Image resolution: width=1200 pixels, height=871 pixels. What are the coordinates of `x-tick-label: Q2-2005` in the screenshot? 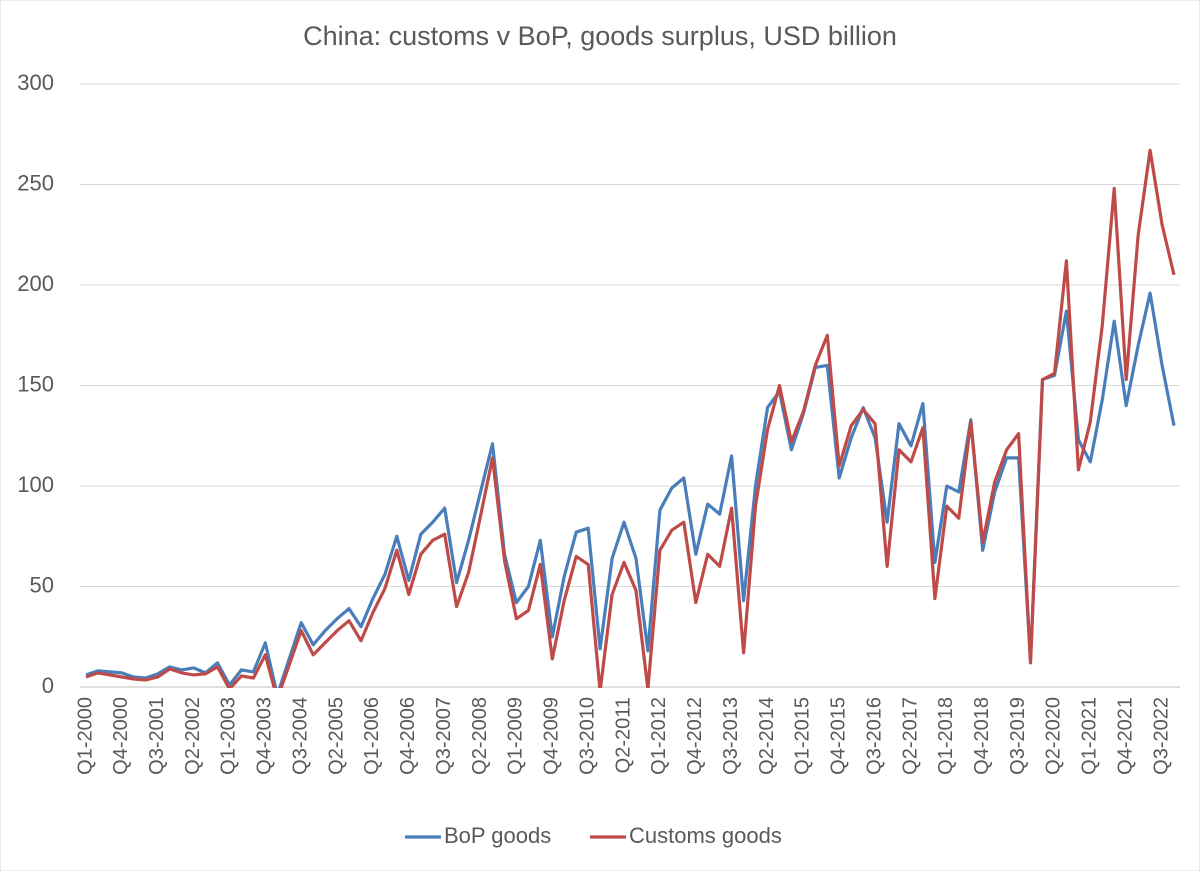 It's located at (336, 736).